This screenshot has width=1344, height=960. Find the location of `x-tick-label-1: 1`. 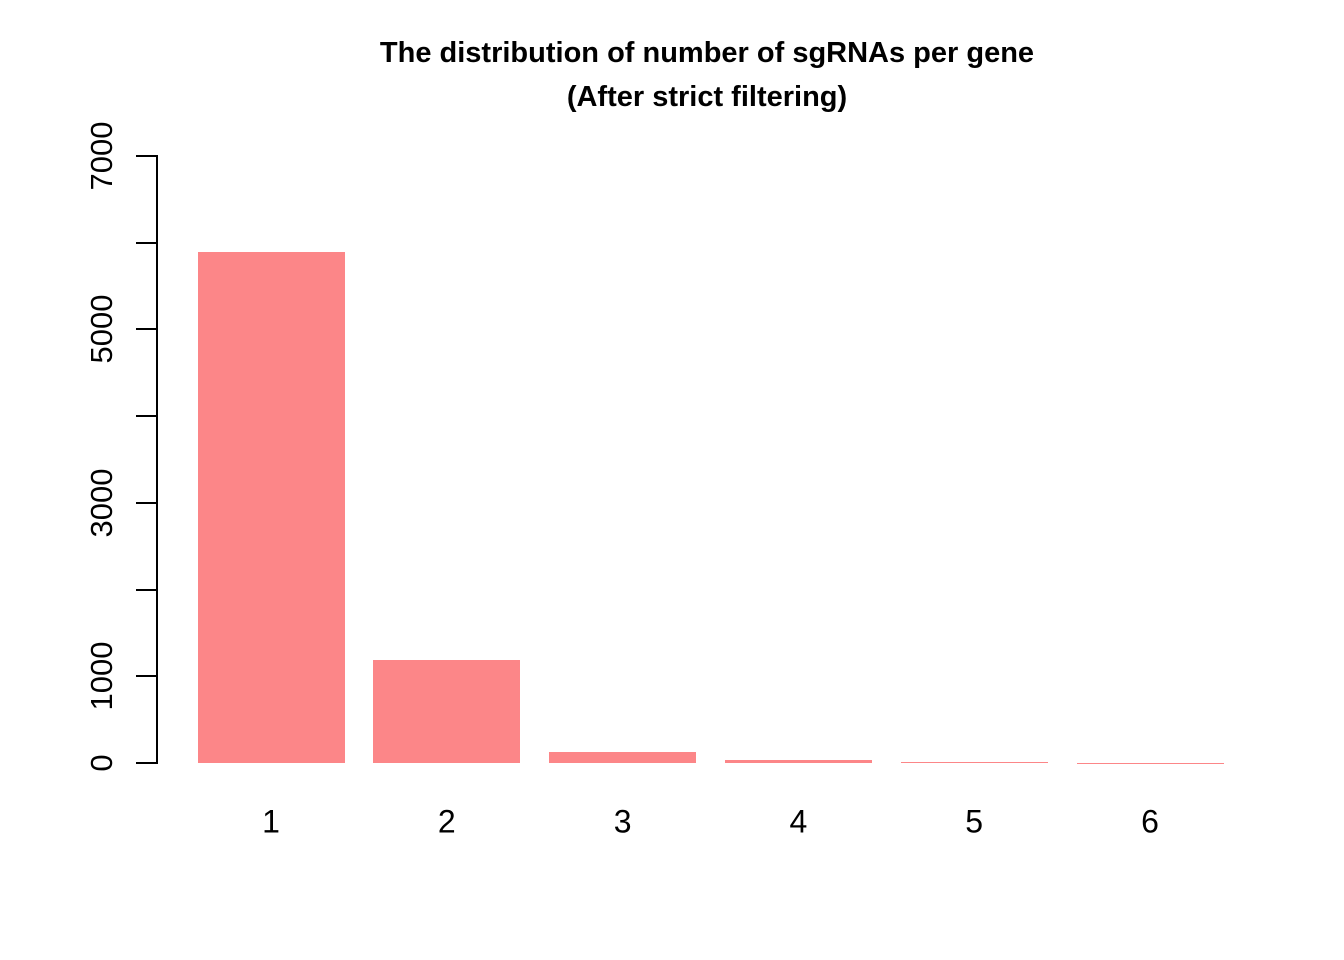

x-tick-label-1: 1 is located at coordinates (271, 821).